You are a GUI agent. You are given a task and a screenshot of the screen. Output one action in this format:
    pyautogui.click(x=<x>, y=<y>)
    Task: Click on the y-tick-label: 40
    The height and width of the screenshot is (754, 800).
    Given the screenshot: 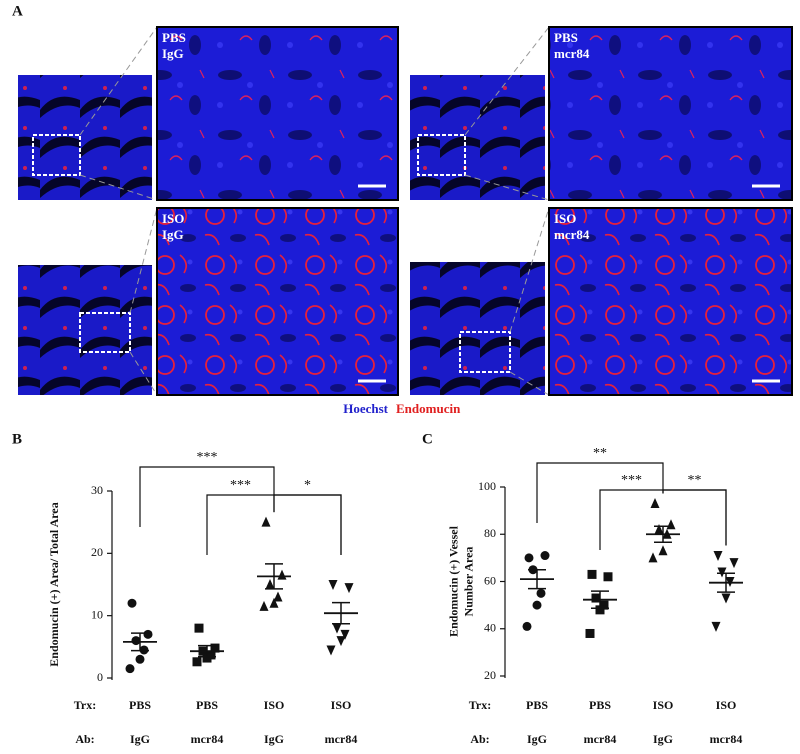 What is the action you would take?
    pyautogui.click(x=490, y=628)
    